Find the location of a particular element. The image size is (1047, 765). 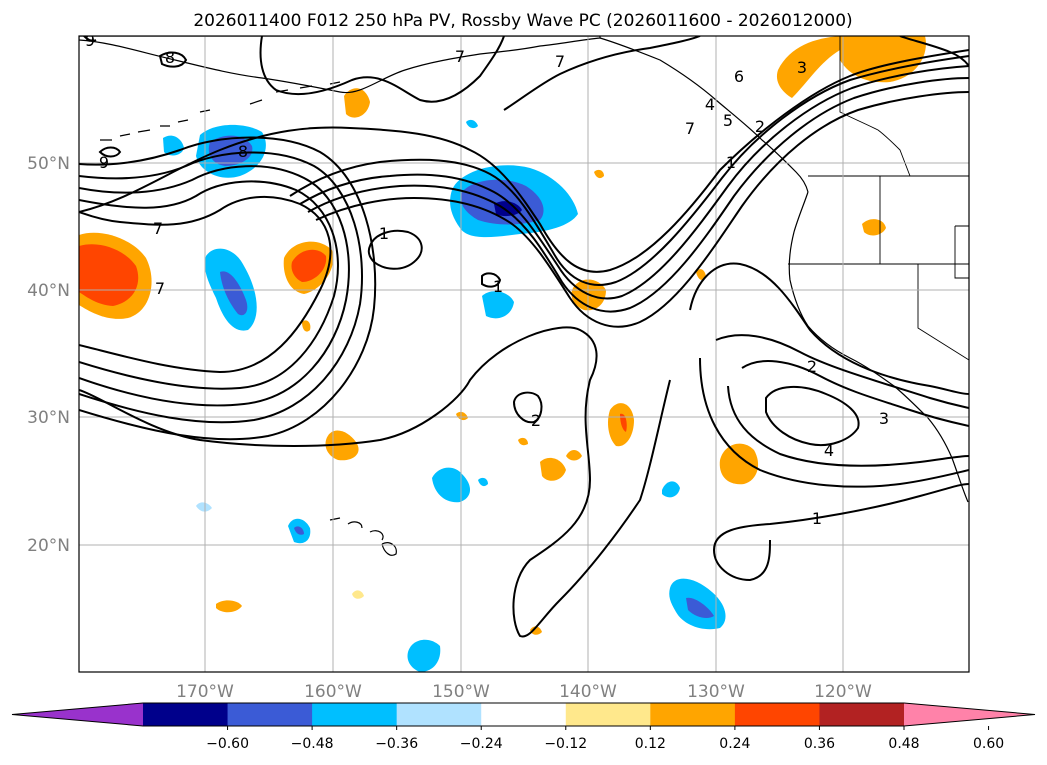

lon-label-150w: 150°W is located at coordinates (461, 692).